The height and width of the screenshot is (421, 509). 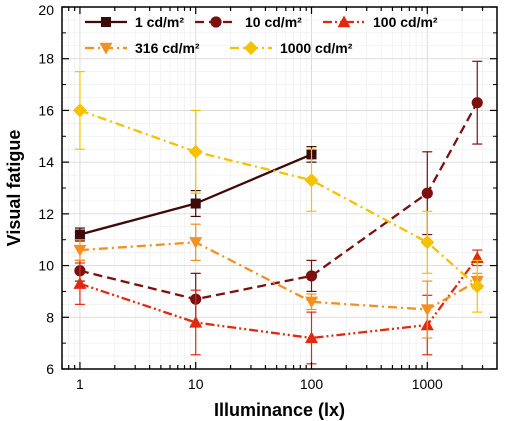 What do you see at coordinates (196, 384) in the screenshot?
I see `x-tick-label: 10` at bounding box center [196, 384].